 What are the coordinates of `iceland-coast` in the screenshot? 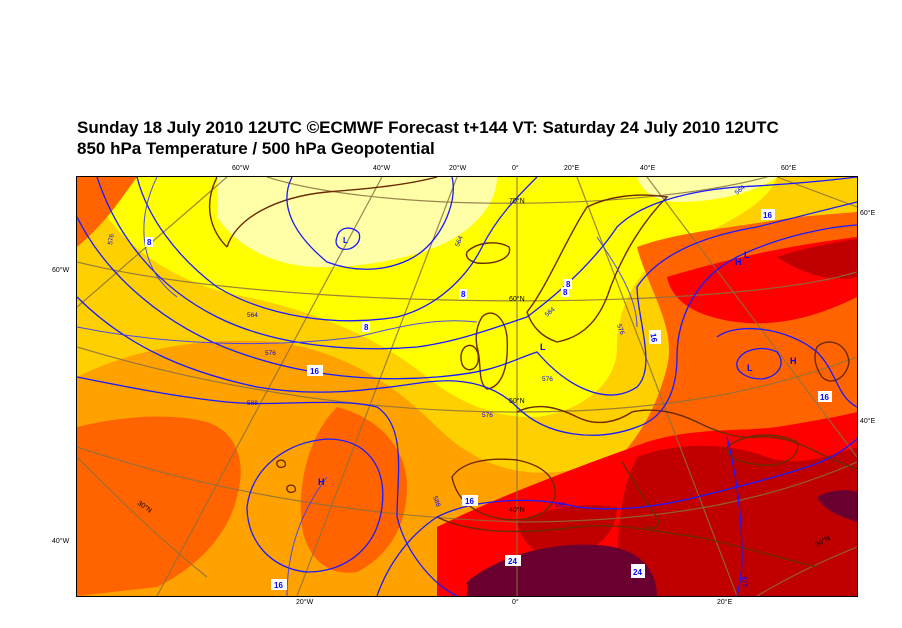 It's located at (488, 253).